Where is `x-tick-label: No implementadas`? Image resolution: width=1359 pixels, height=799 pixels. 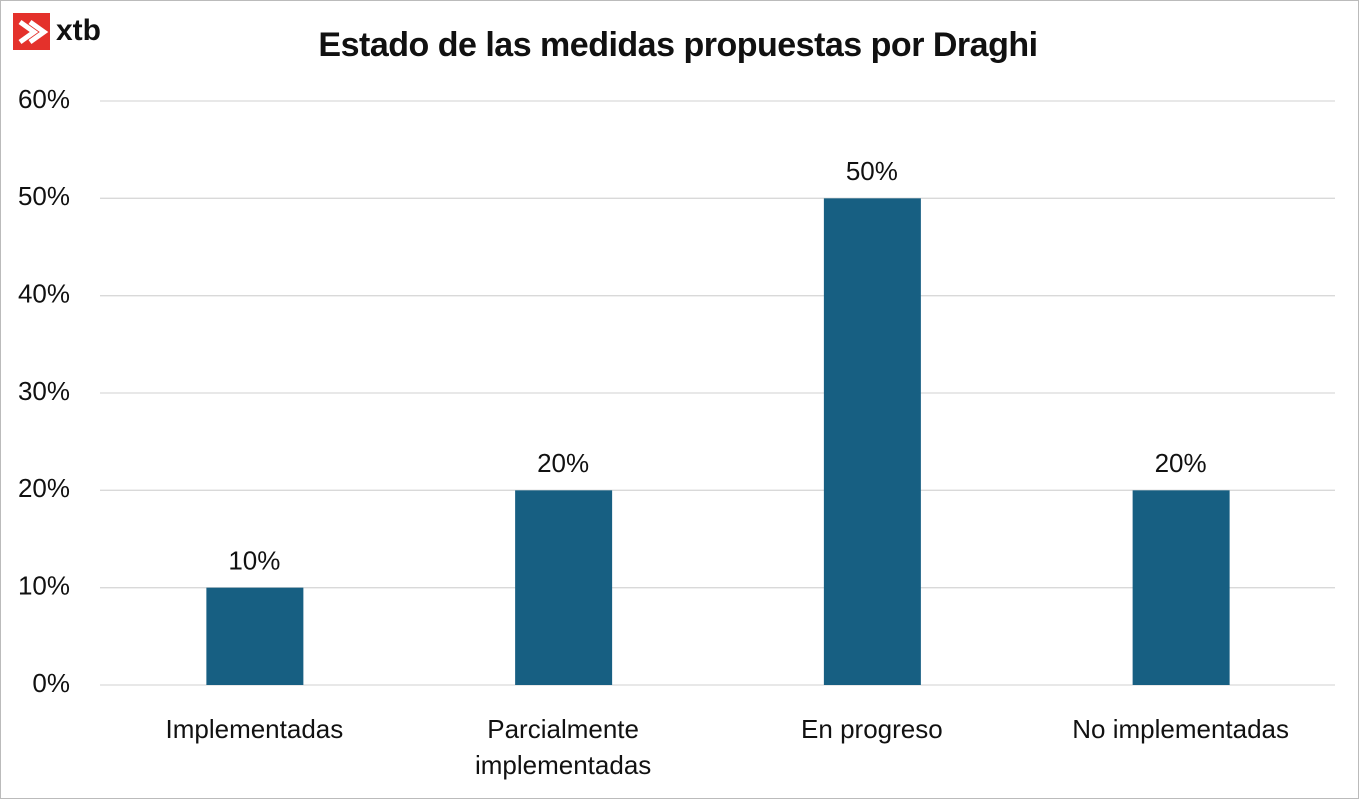
x-tick-label: No implementadas is located at coordinates (1181, 729).